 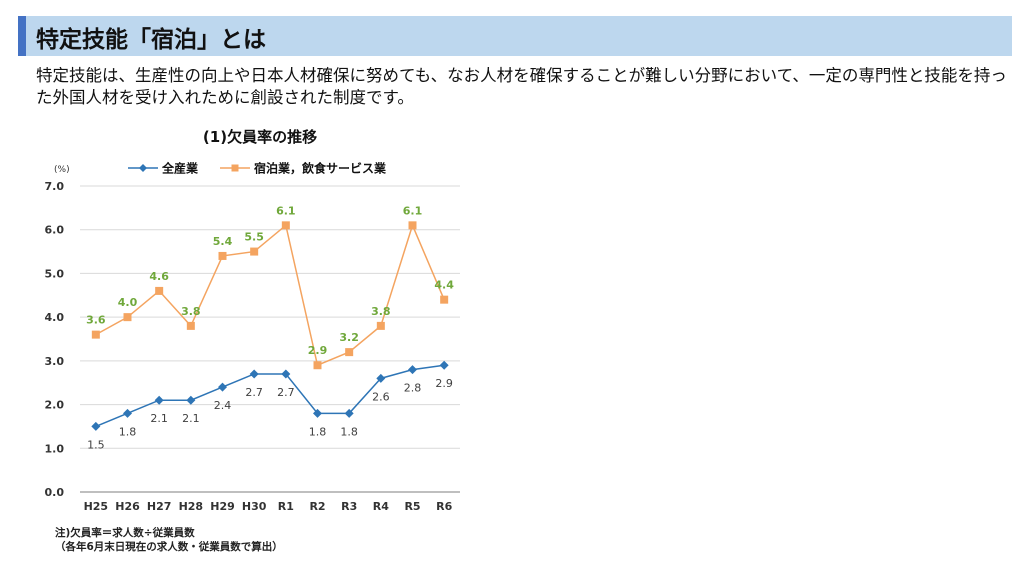 What do you see at coordinates (128, 302) in the screenshot?
I see `data-label: 4.0` at bounding box center [128, 302].